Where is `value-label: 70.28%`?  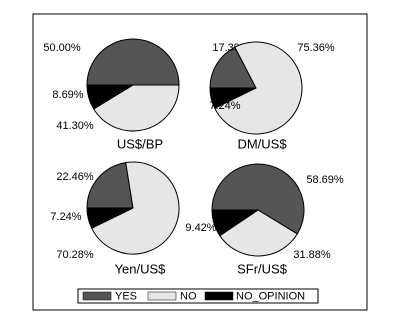
value-label: 70.28% is located at coordinates (75, 255).